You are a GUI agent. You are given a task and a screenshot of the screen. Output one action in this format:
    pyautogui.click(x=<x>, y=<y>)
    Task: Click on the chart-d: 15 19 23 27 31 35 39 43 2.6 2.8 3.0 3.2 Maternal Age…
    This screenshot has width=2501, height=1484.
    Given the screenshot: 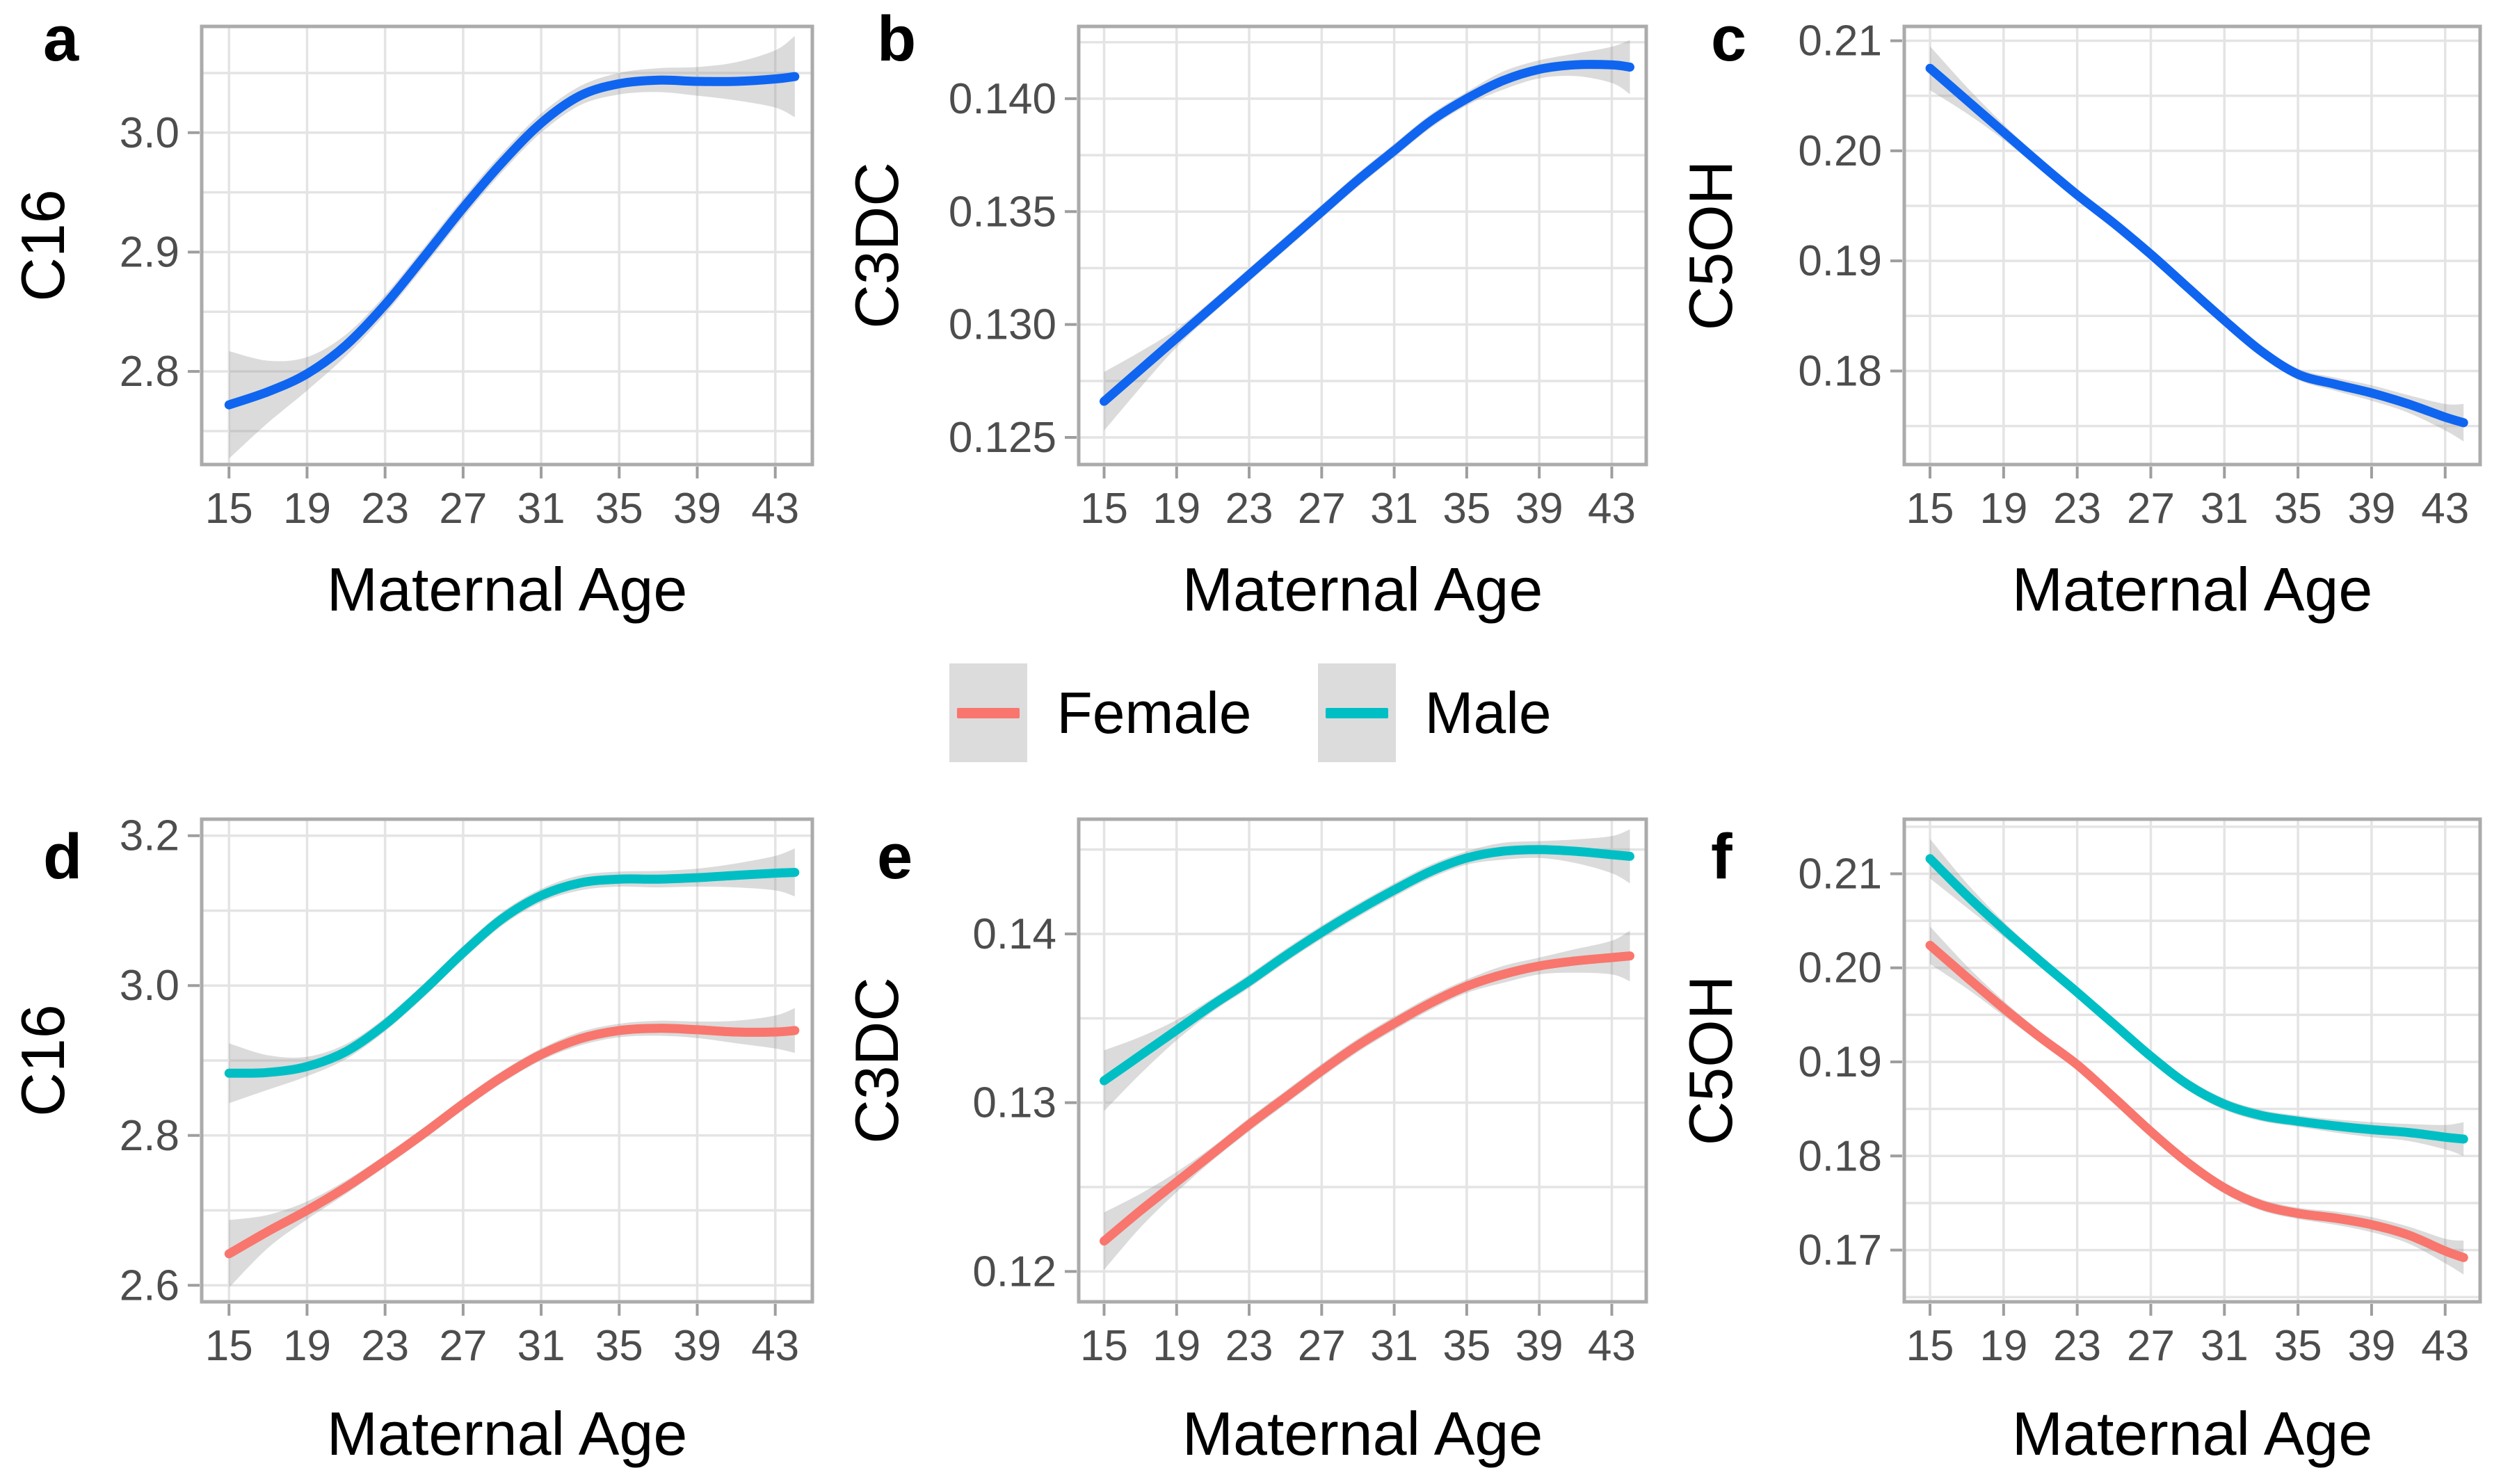 What is the action you would take?
    pyautogui.click(x=411, y=1140)
    